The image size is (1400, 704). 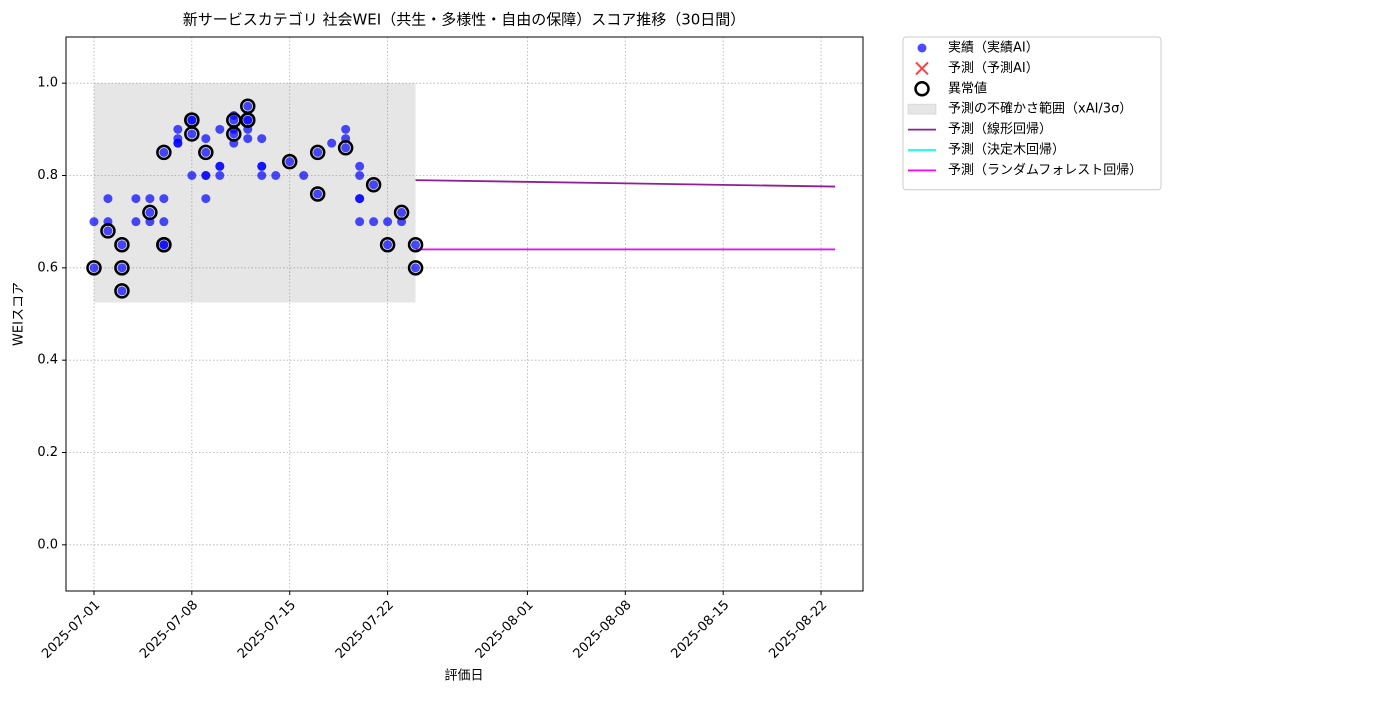 What do you see at coordinates (47, 175) in the screenshot?
I see `y-tick-label: 0.8` at bounding box center [47, 175].